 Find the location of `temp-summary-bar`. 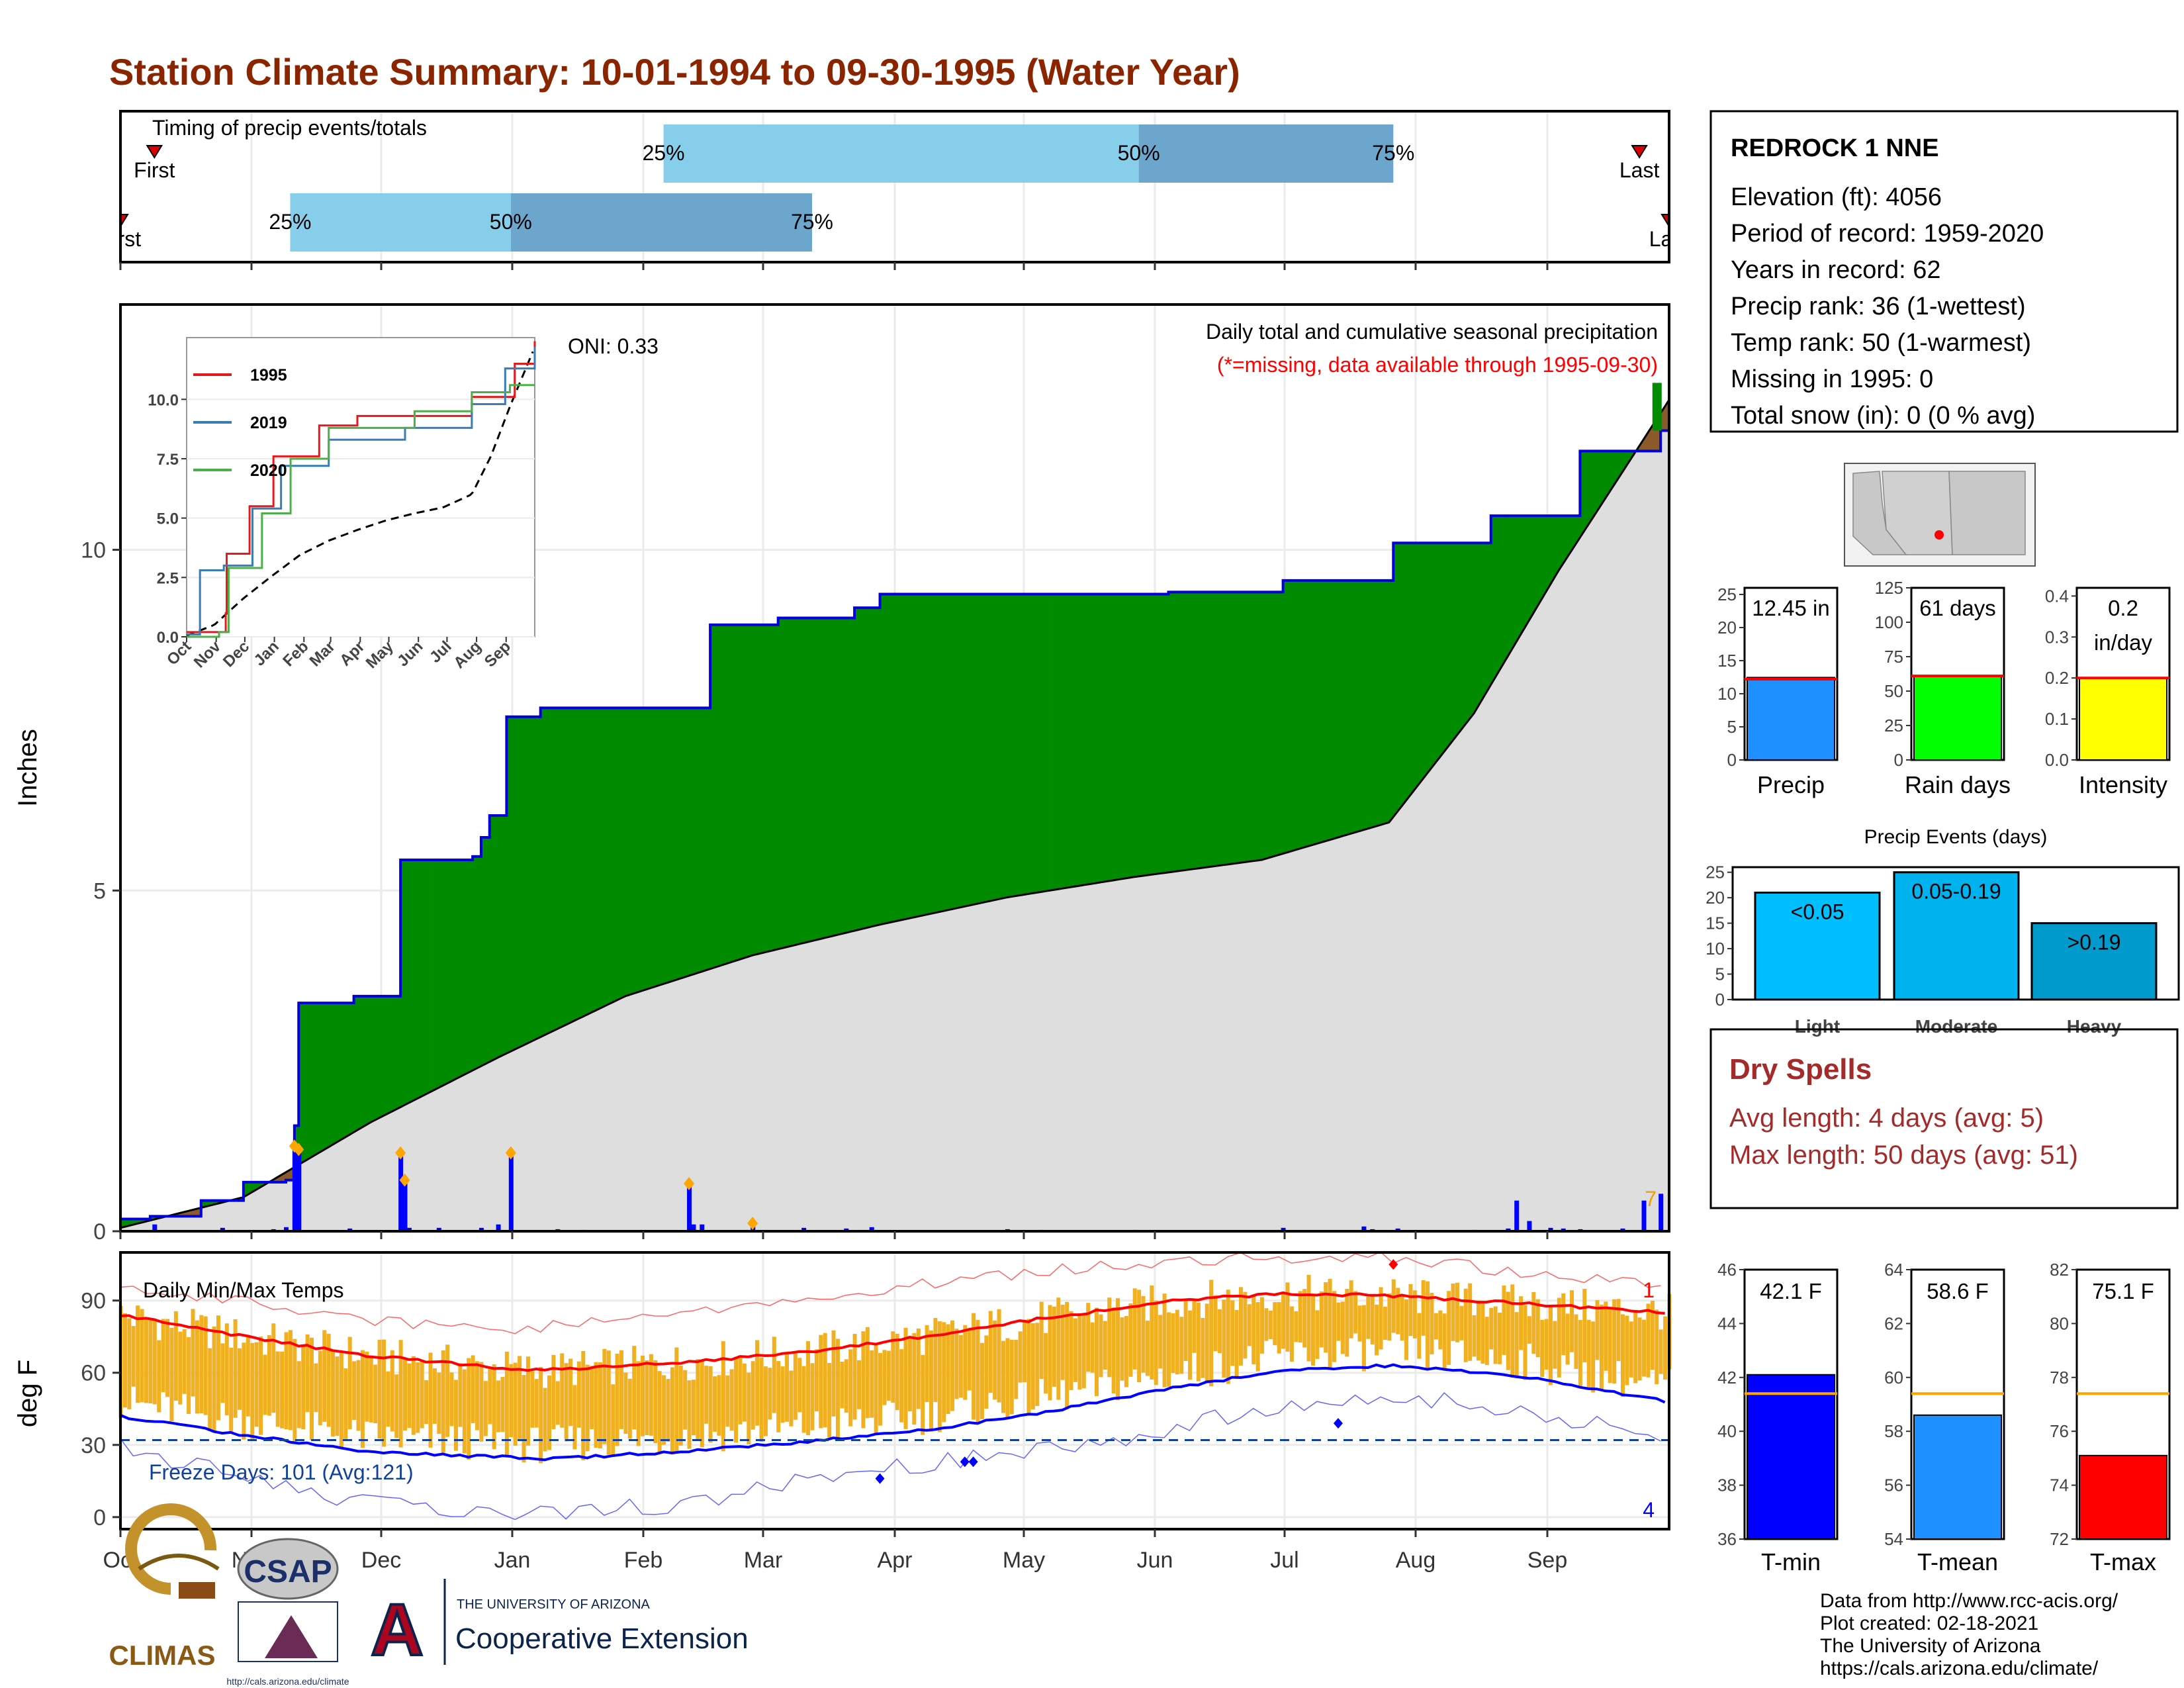

temp-summary-bar is located at coordinates (2123, 1497).